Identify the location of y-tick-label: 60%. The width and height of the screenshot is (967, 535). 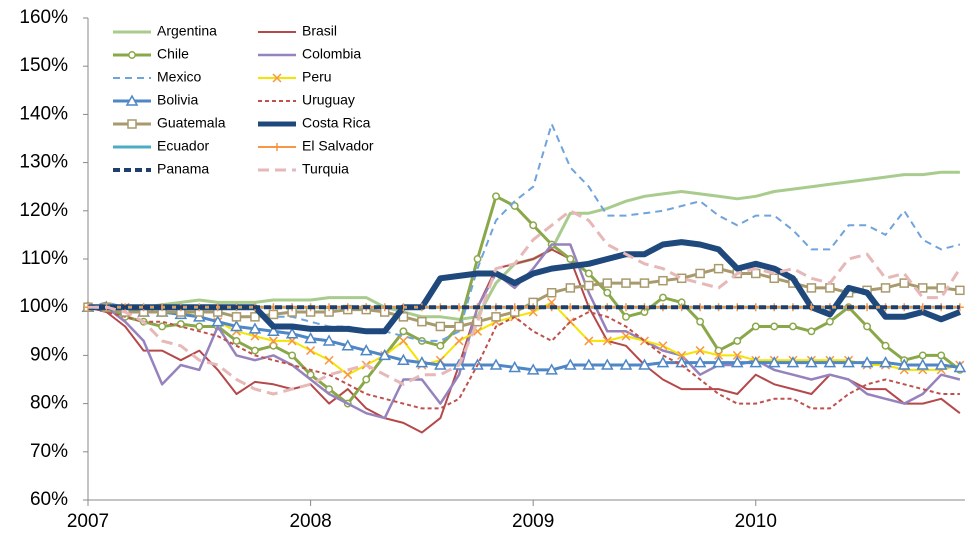
(49, 499).